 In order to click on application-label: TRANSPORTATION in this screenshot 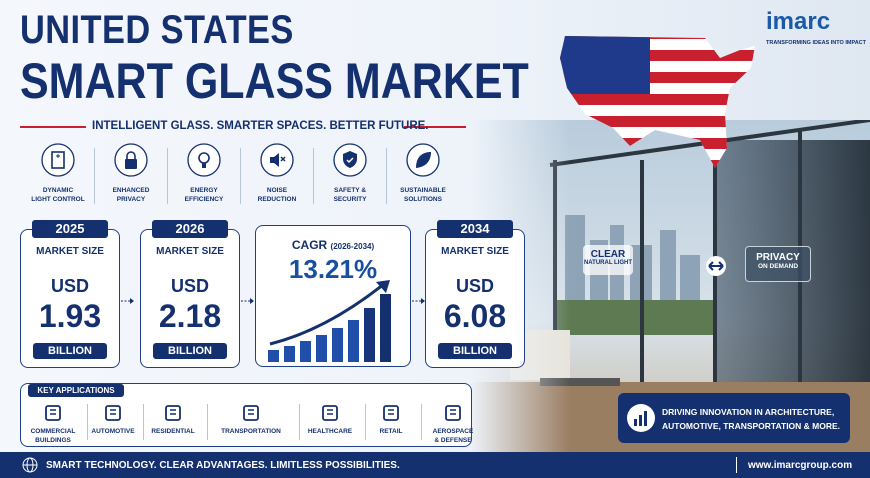, I will do `click(251, 431)`.